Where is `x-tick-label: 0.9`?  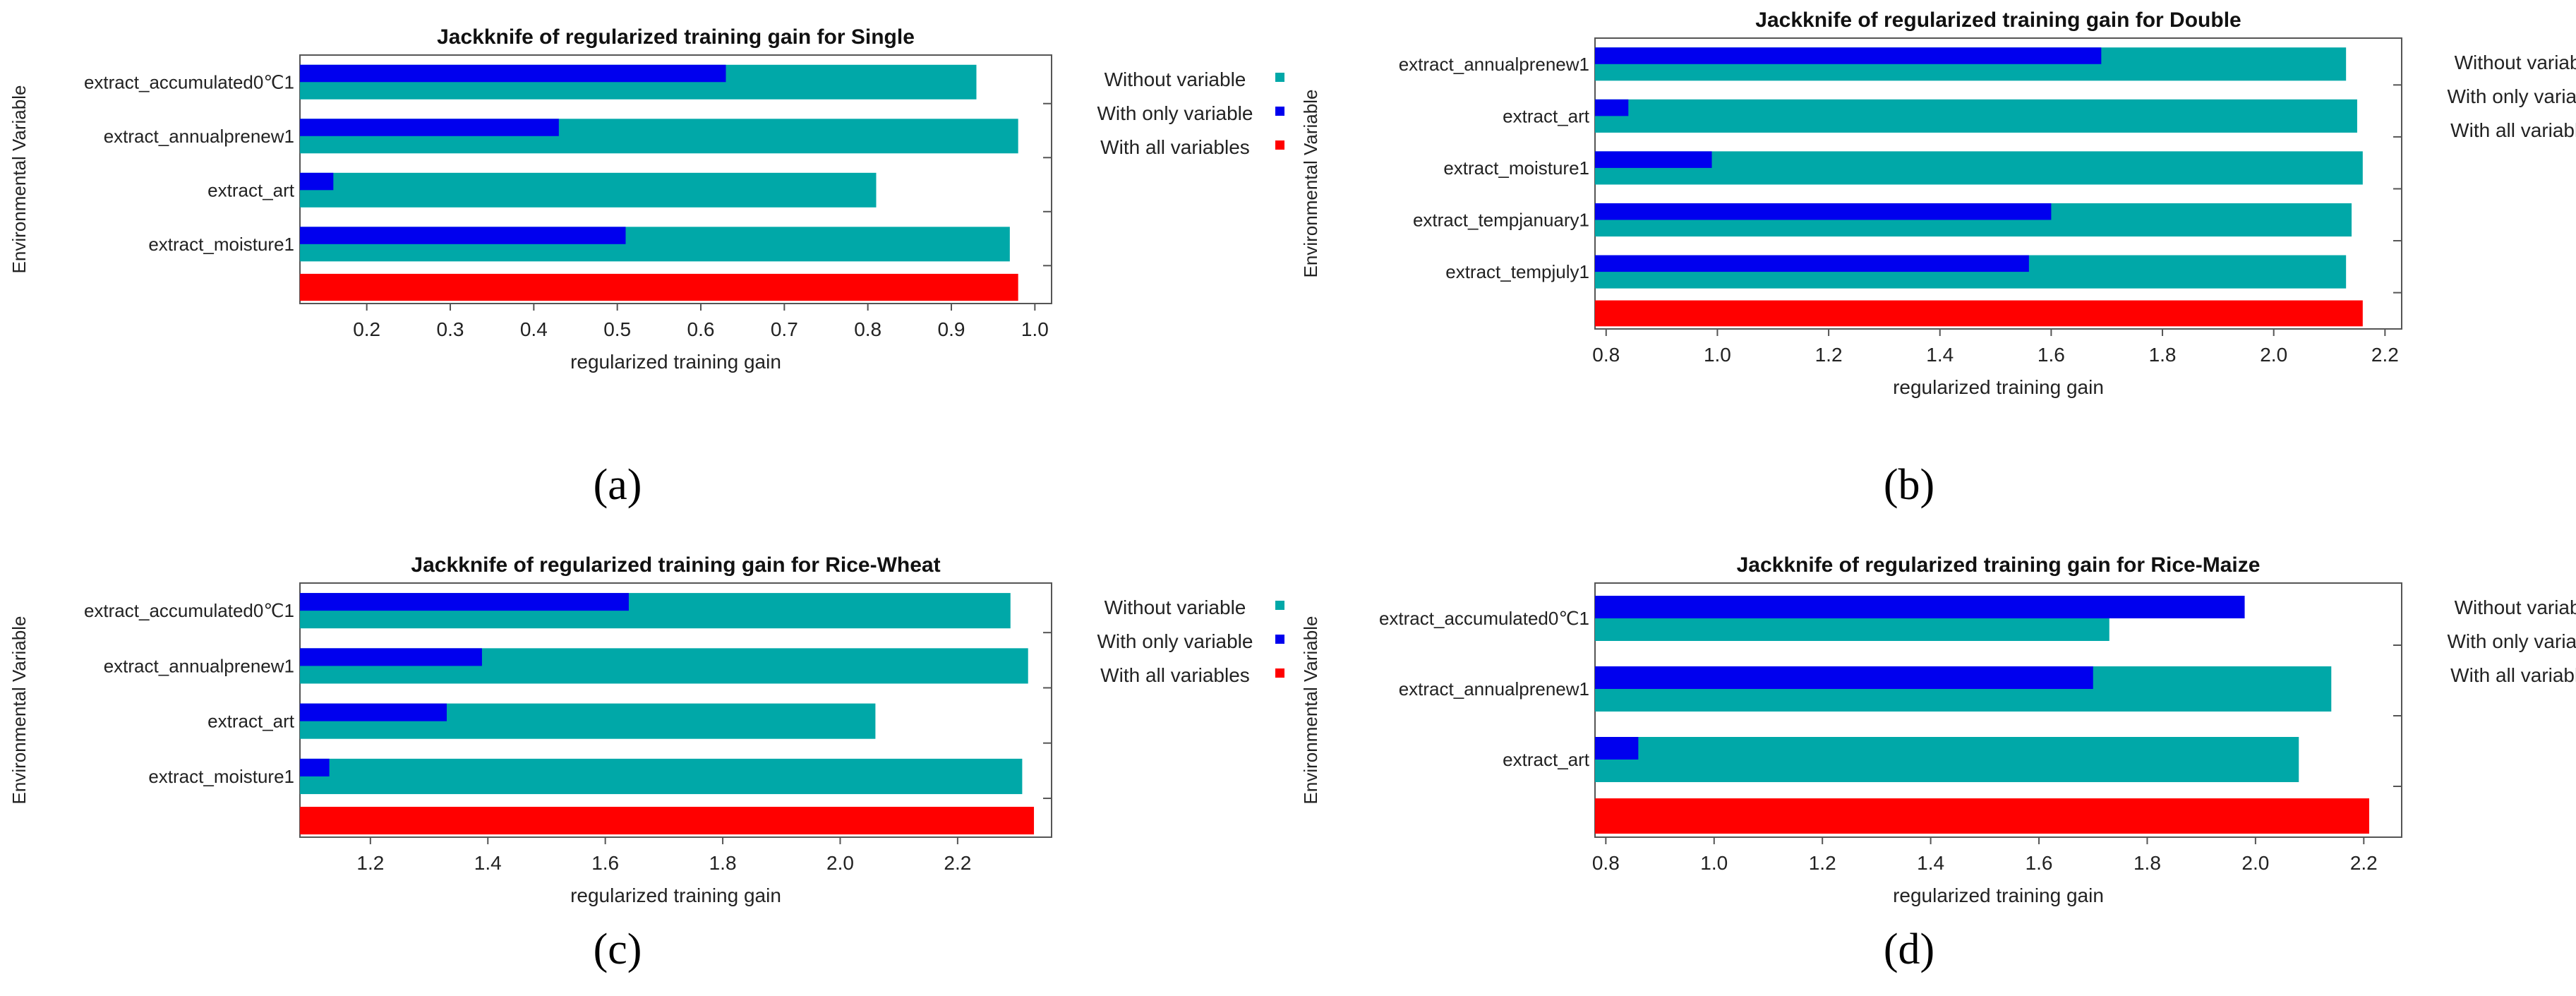
x-tick-label: 0.9 is located at coordinates (951, 329).